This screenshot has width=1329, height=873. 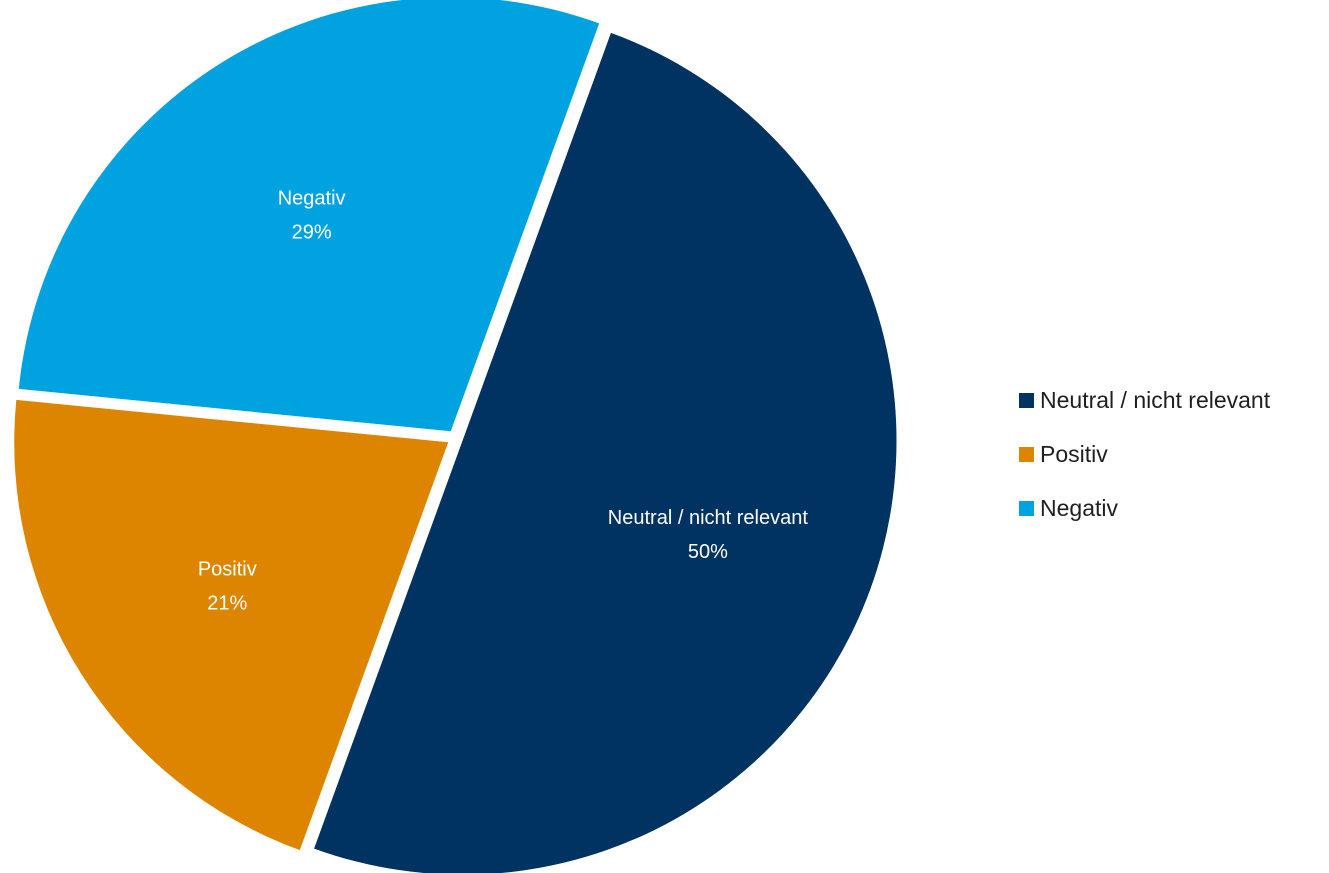 What do you see at coordinates (1026, 508) in the screenshot?
I see `legend-swatch-negativ` at bounding box center [1026, 508].